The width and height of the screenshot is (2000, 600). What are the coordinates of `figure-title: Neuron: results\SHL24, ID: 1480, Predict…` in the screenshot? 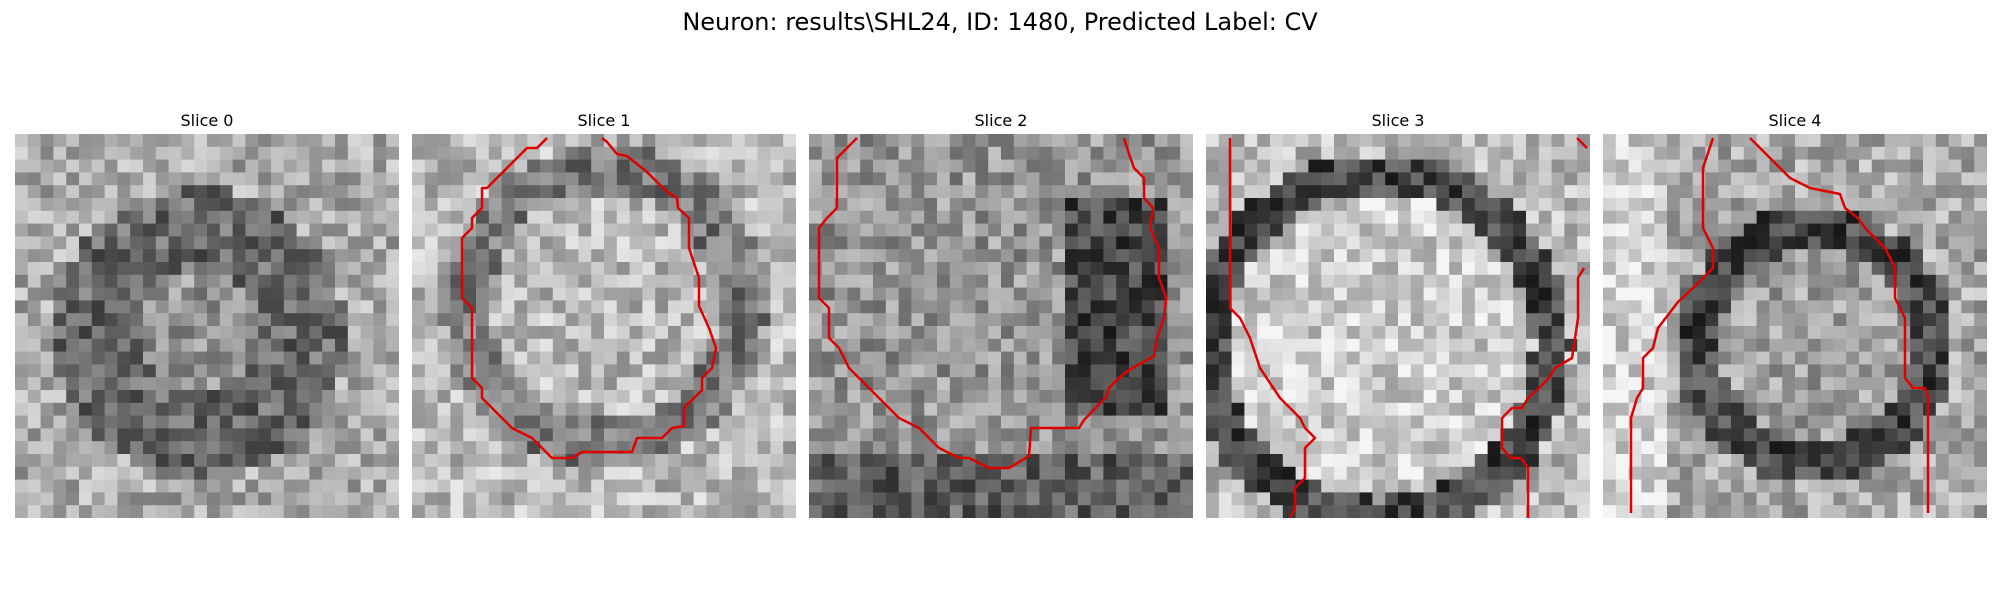 It's located at (1000, 22).